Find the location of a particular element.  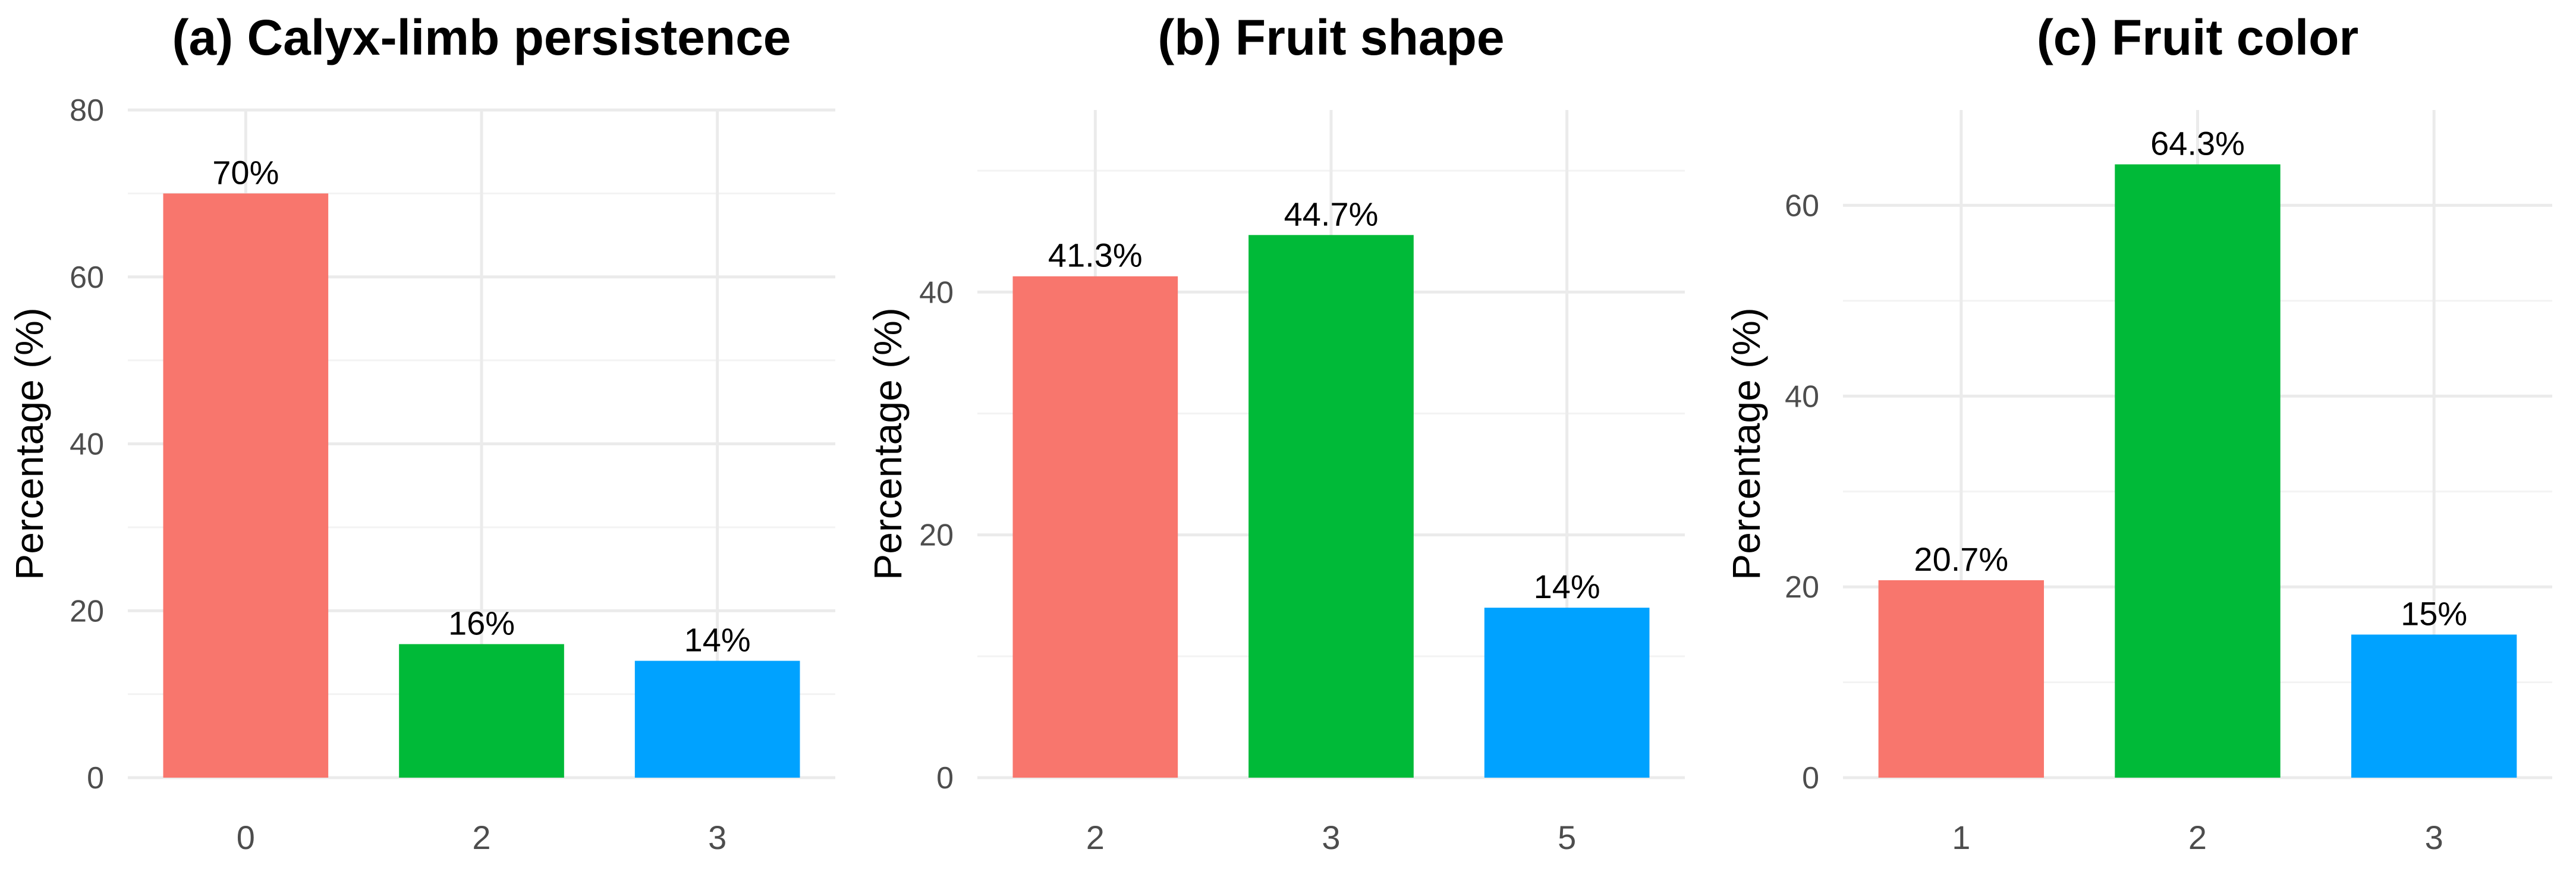

data-label: 20.7% is located at coordinates (1961, 559).